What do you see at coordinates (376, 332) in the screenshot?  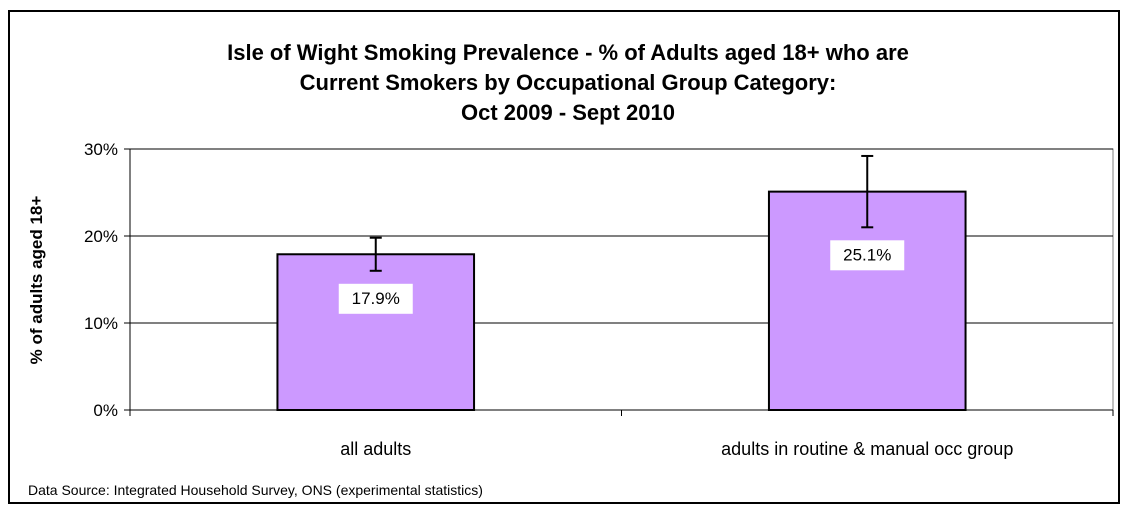 I see `bar` at bounding box center [376, 332].